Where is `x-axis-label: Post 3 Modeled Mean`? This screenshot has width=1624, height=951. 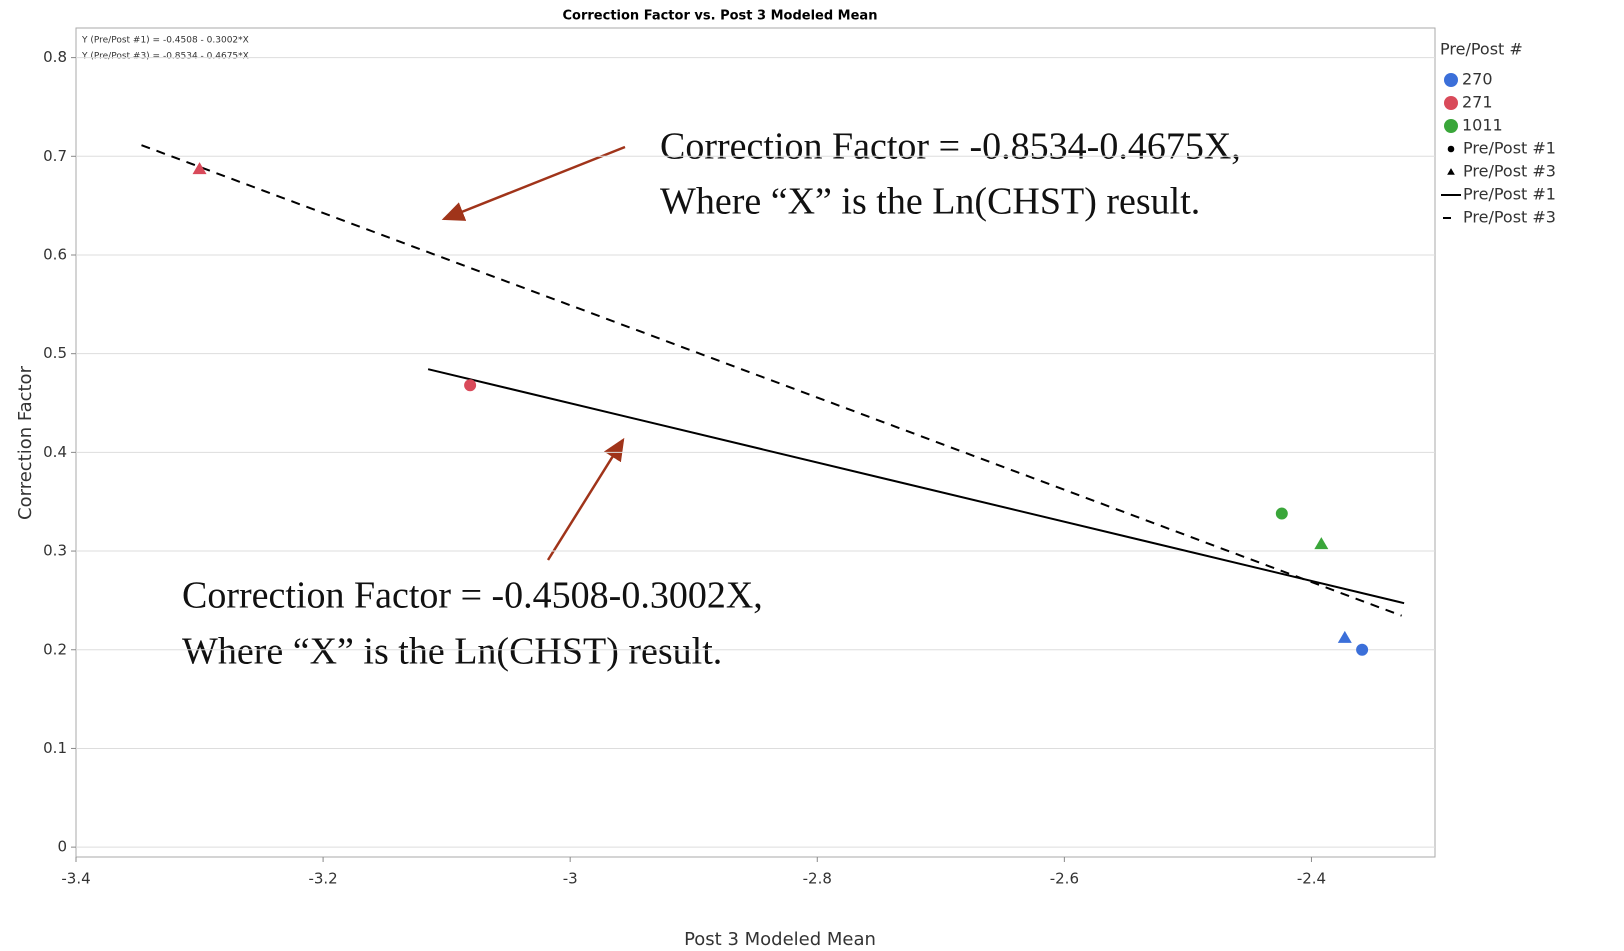 x-axis-label: Post 3 Modeled Mean is located at coordinates (780, 939).